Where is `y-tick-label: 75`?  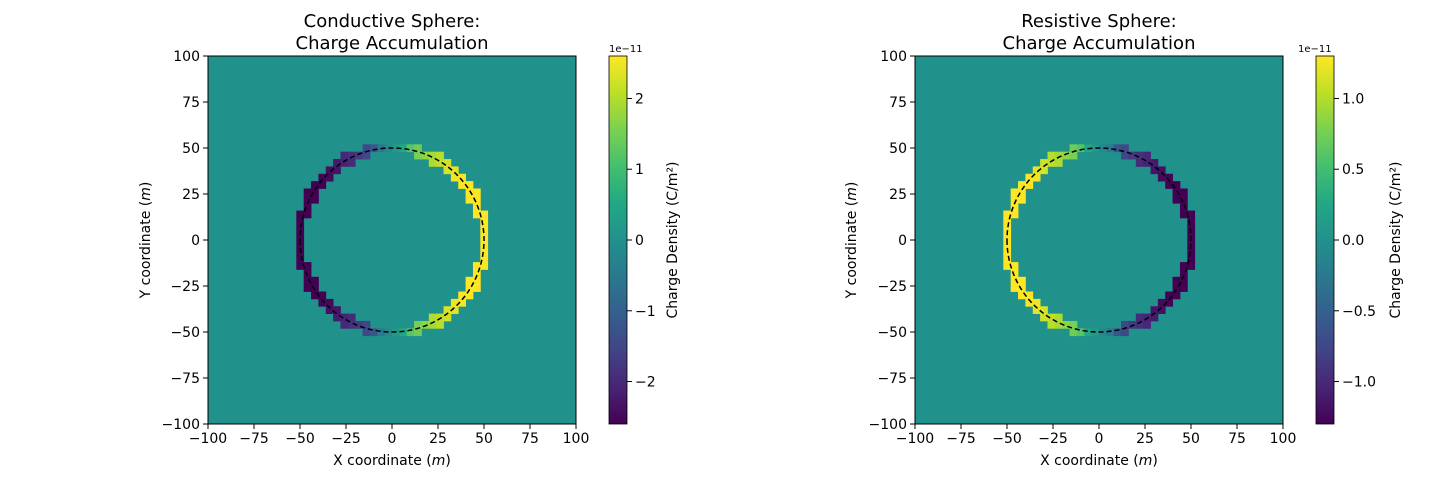 y-tick-label: 75 is located at coordinates (898, 103).